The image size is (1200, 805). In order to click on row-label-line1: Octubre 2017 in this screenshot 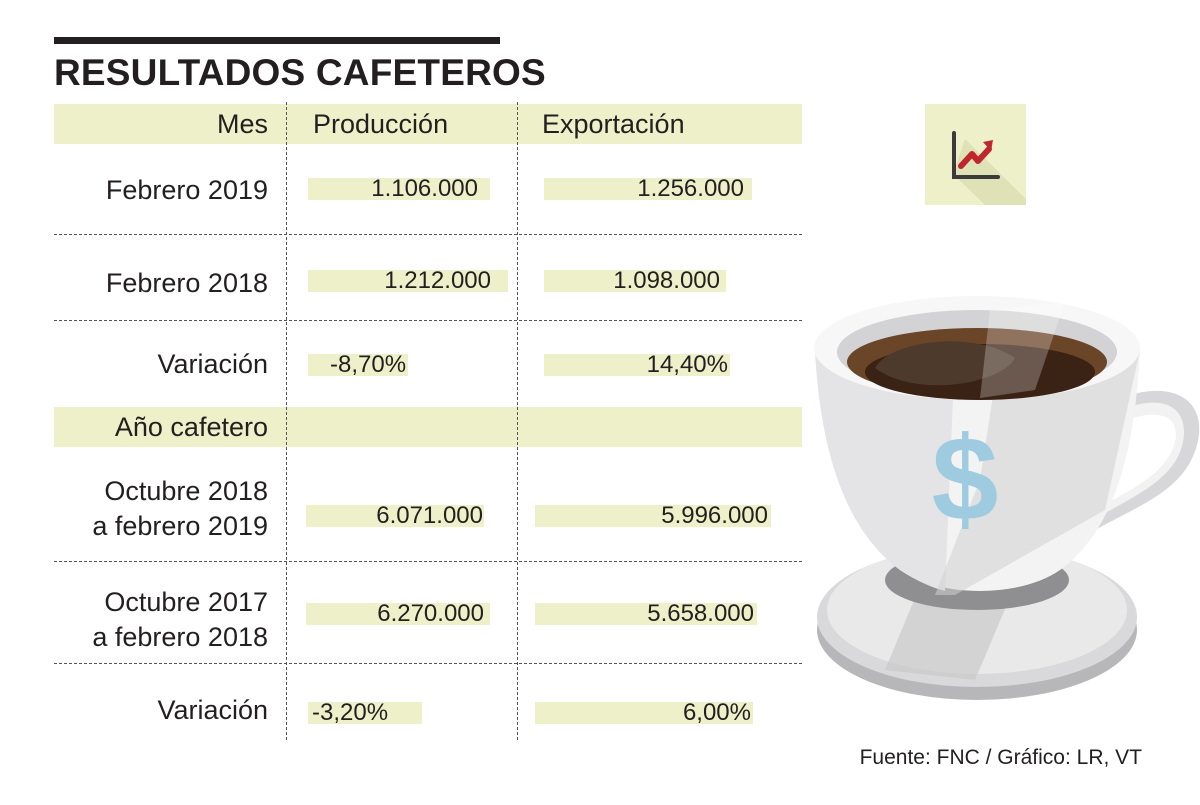, I will do `click(186, 602)`.